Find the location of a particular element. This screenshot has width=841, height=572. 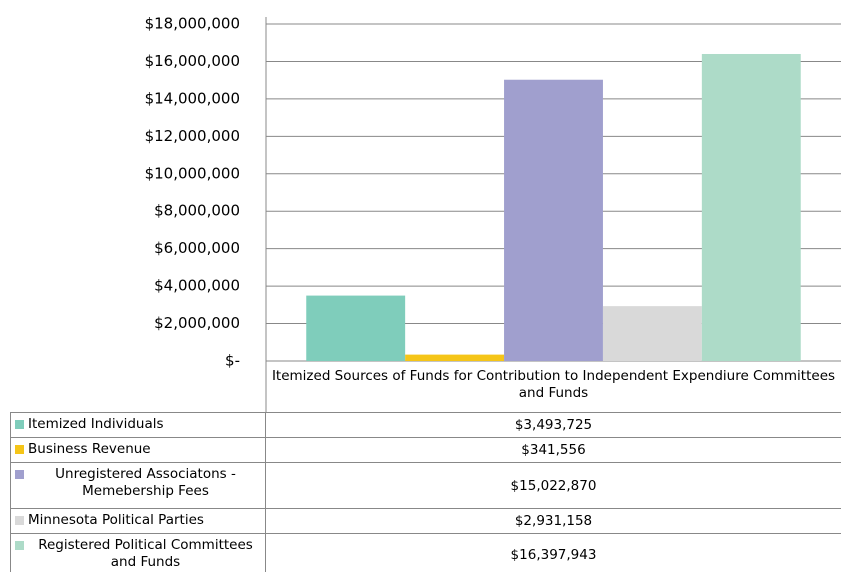

value-cell: $3,493,725 is located at coordinates (553, 425).